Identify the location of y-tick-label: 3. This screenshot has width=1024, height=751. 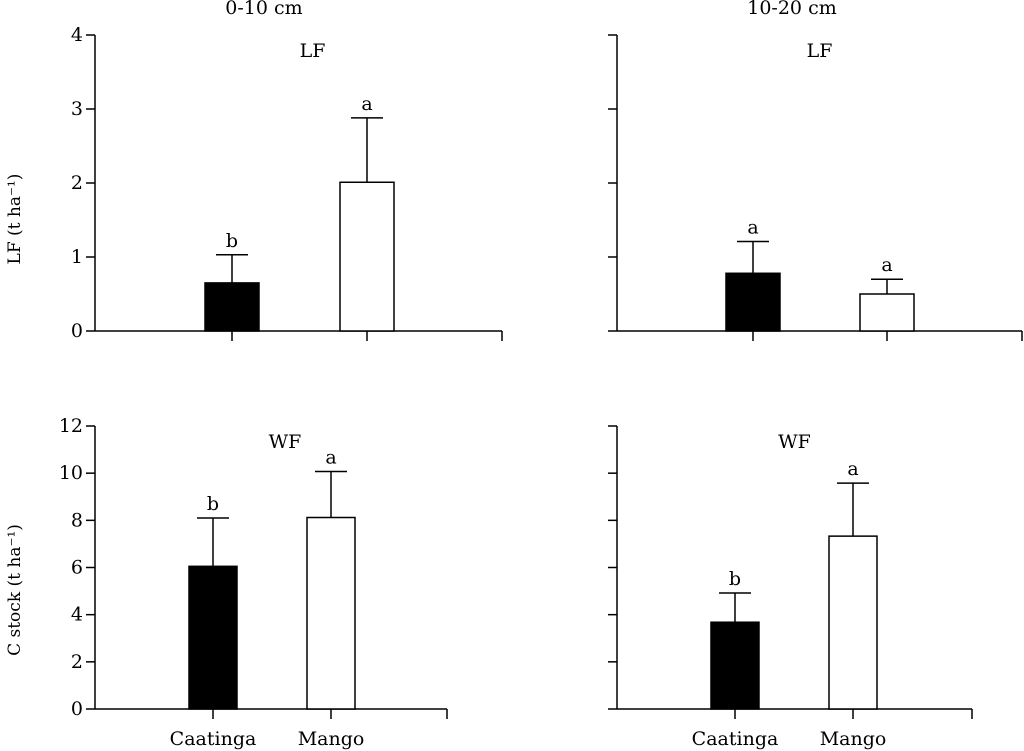
(77, 109).